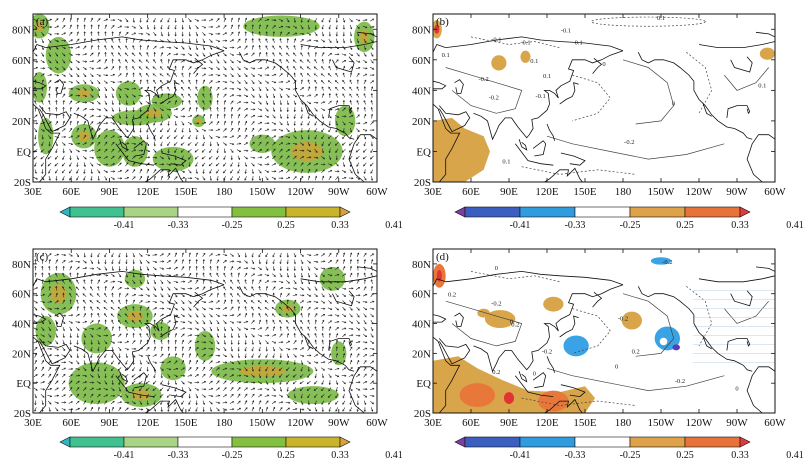  What do you see at coordinates (442, 22) in the screenshot?
I see `panel-label: (b)` at bounding box center [442, 22].